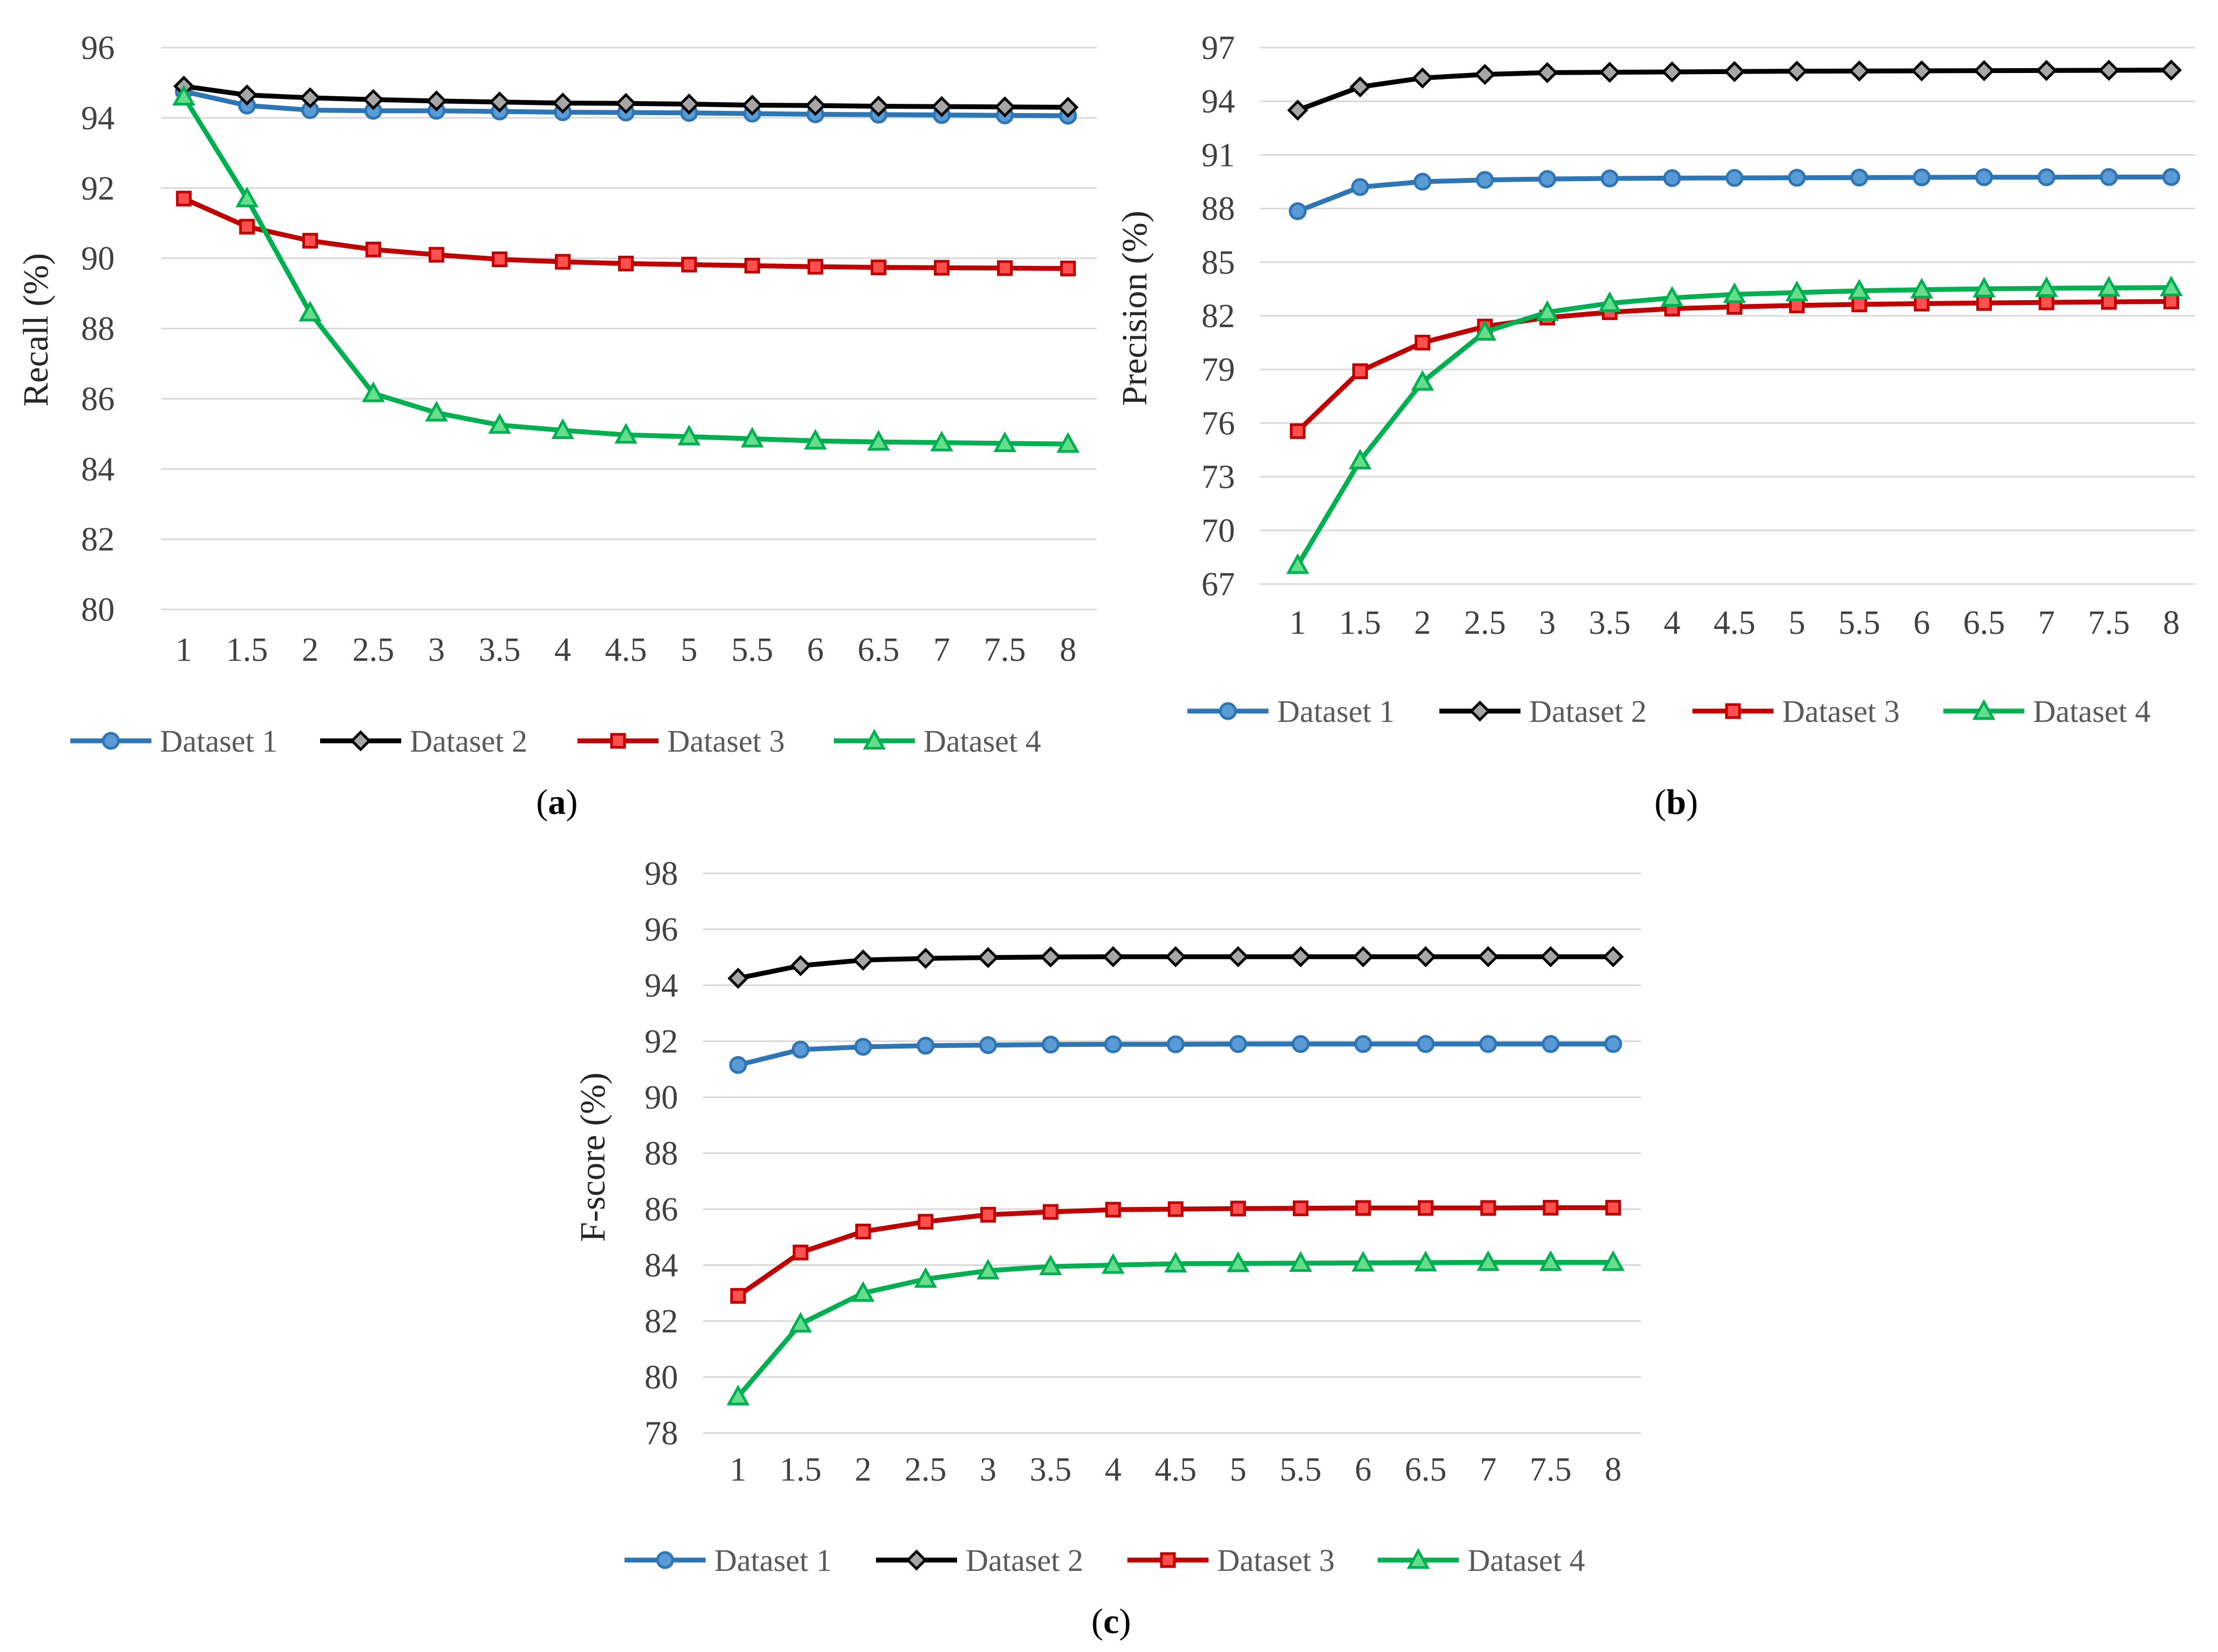 The image size is (2218, 1652). What do you see at coordinates (1734, 366) in the screenshot?
I see `dataset-3-line` at bounding box center [1734, 366].